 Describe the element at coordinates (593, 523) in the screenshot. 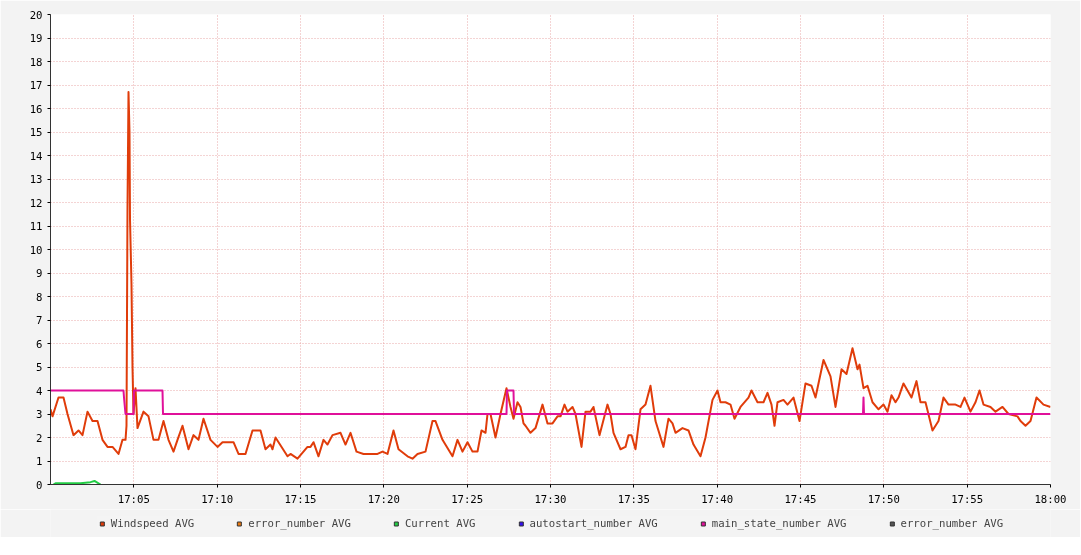

I see `legend-label: autostart_number AVG` at that location.